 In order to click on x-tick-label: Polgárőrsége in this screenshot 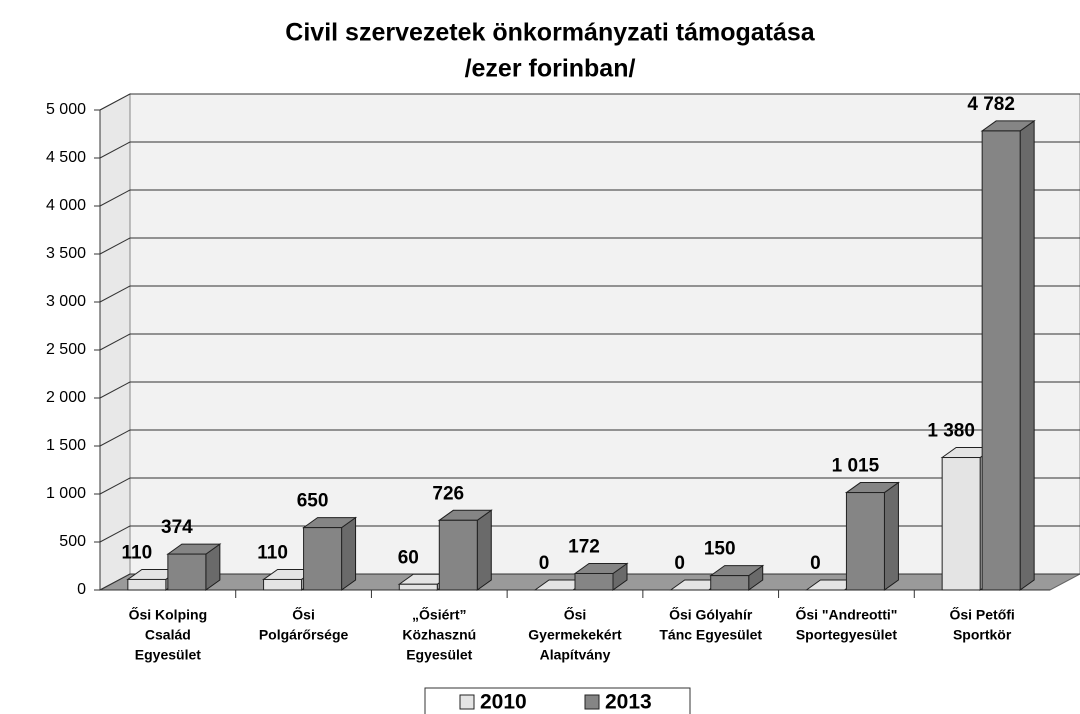, I will do `click(304, 635)`.